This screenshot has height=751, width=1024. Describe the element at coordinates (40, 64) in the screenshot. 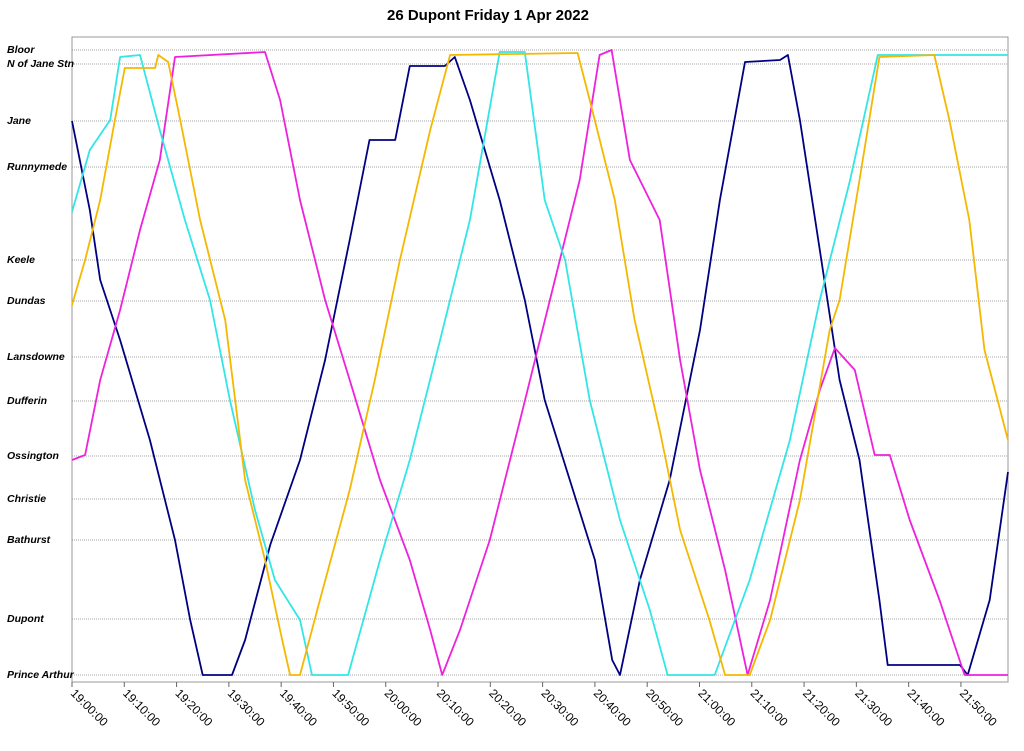

I see `y-tick-label: N of Jane Stn` at that location.